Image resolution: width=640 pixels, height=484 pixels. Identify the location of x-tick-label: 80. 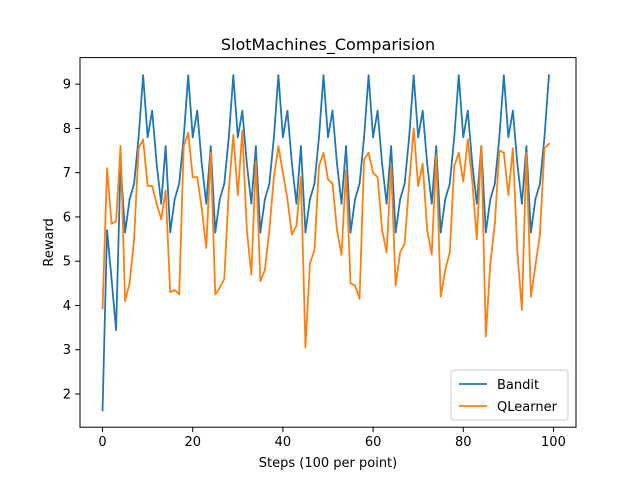
(463, 442).